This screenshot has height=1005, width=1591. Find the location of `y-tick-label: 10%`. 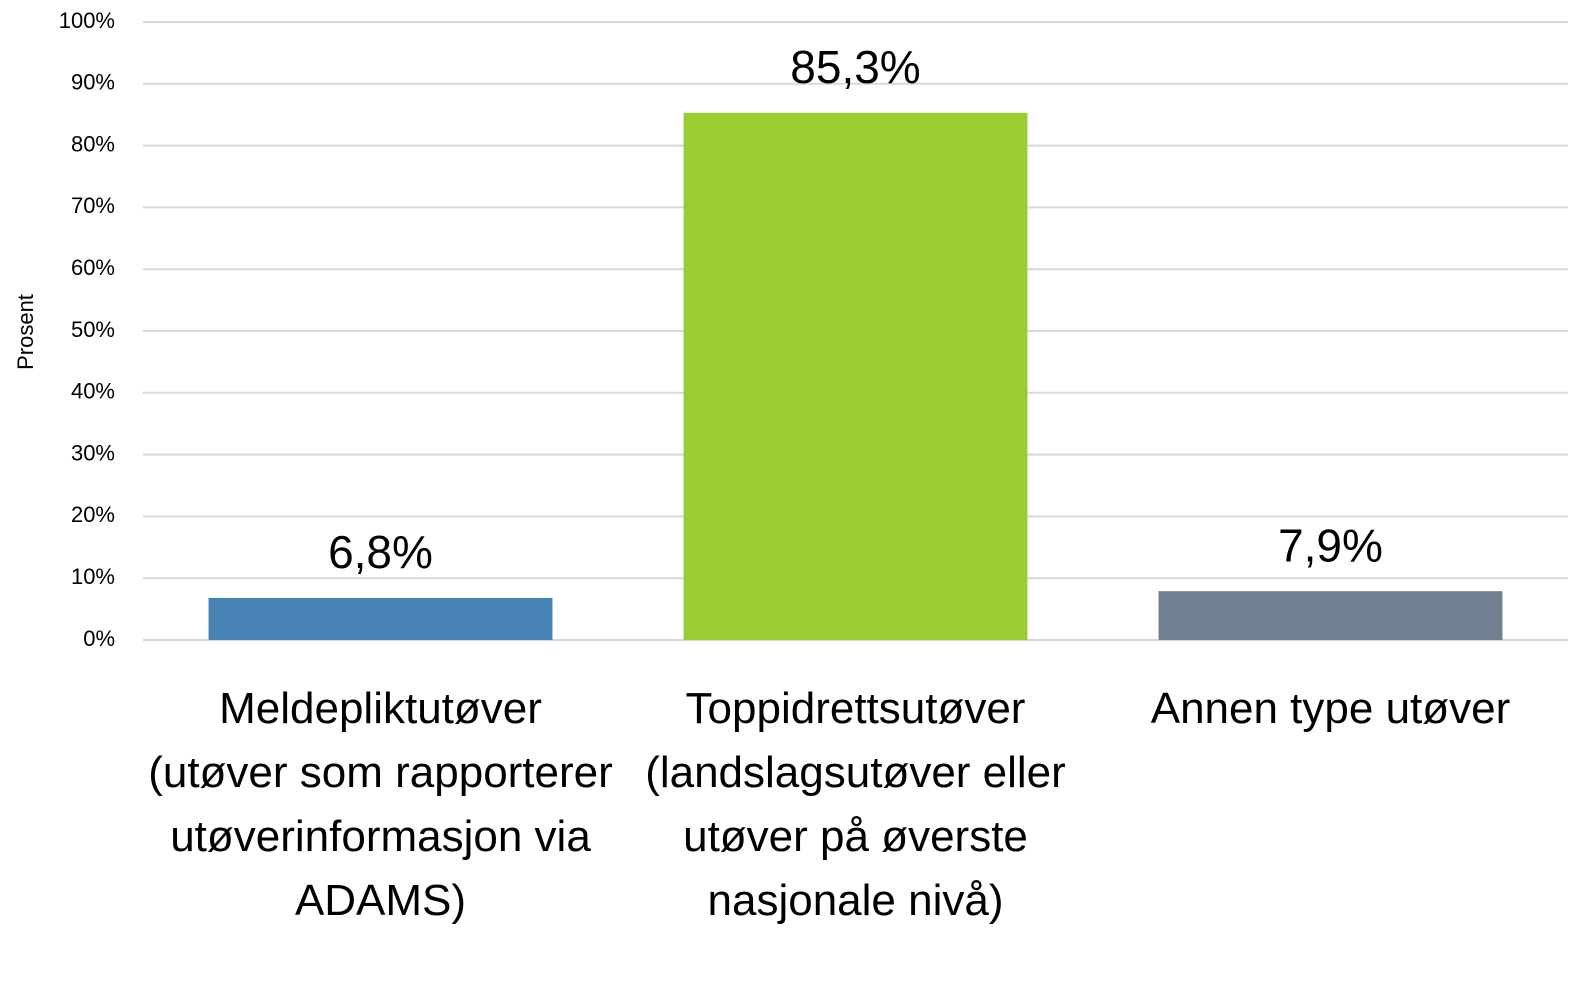

y-tick-label: 10% is located at coordinates (93, 576).